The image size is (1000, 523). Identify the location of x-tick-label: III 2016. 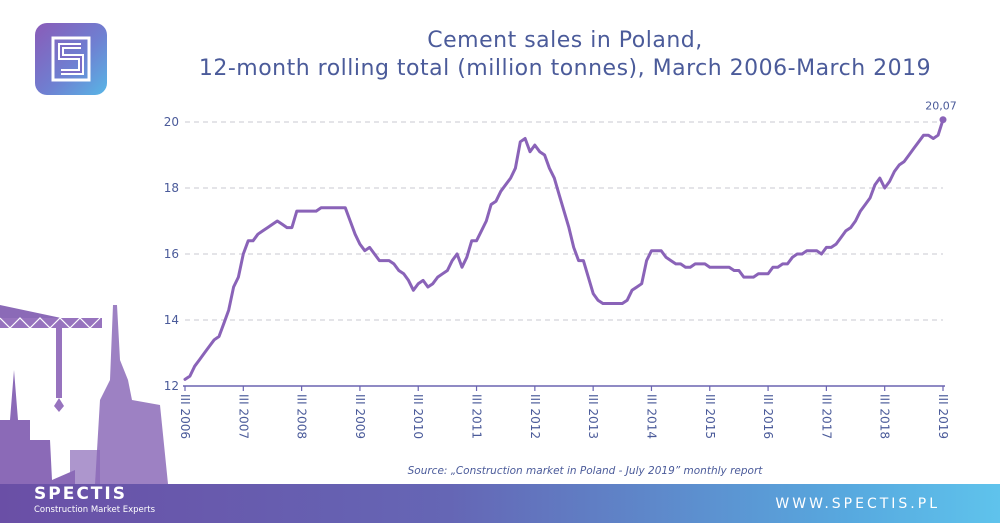
(768, 416).